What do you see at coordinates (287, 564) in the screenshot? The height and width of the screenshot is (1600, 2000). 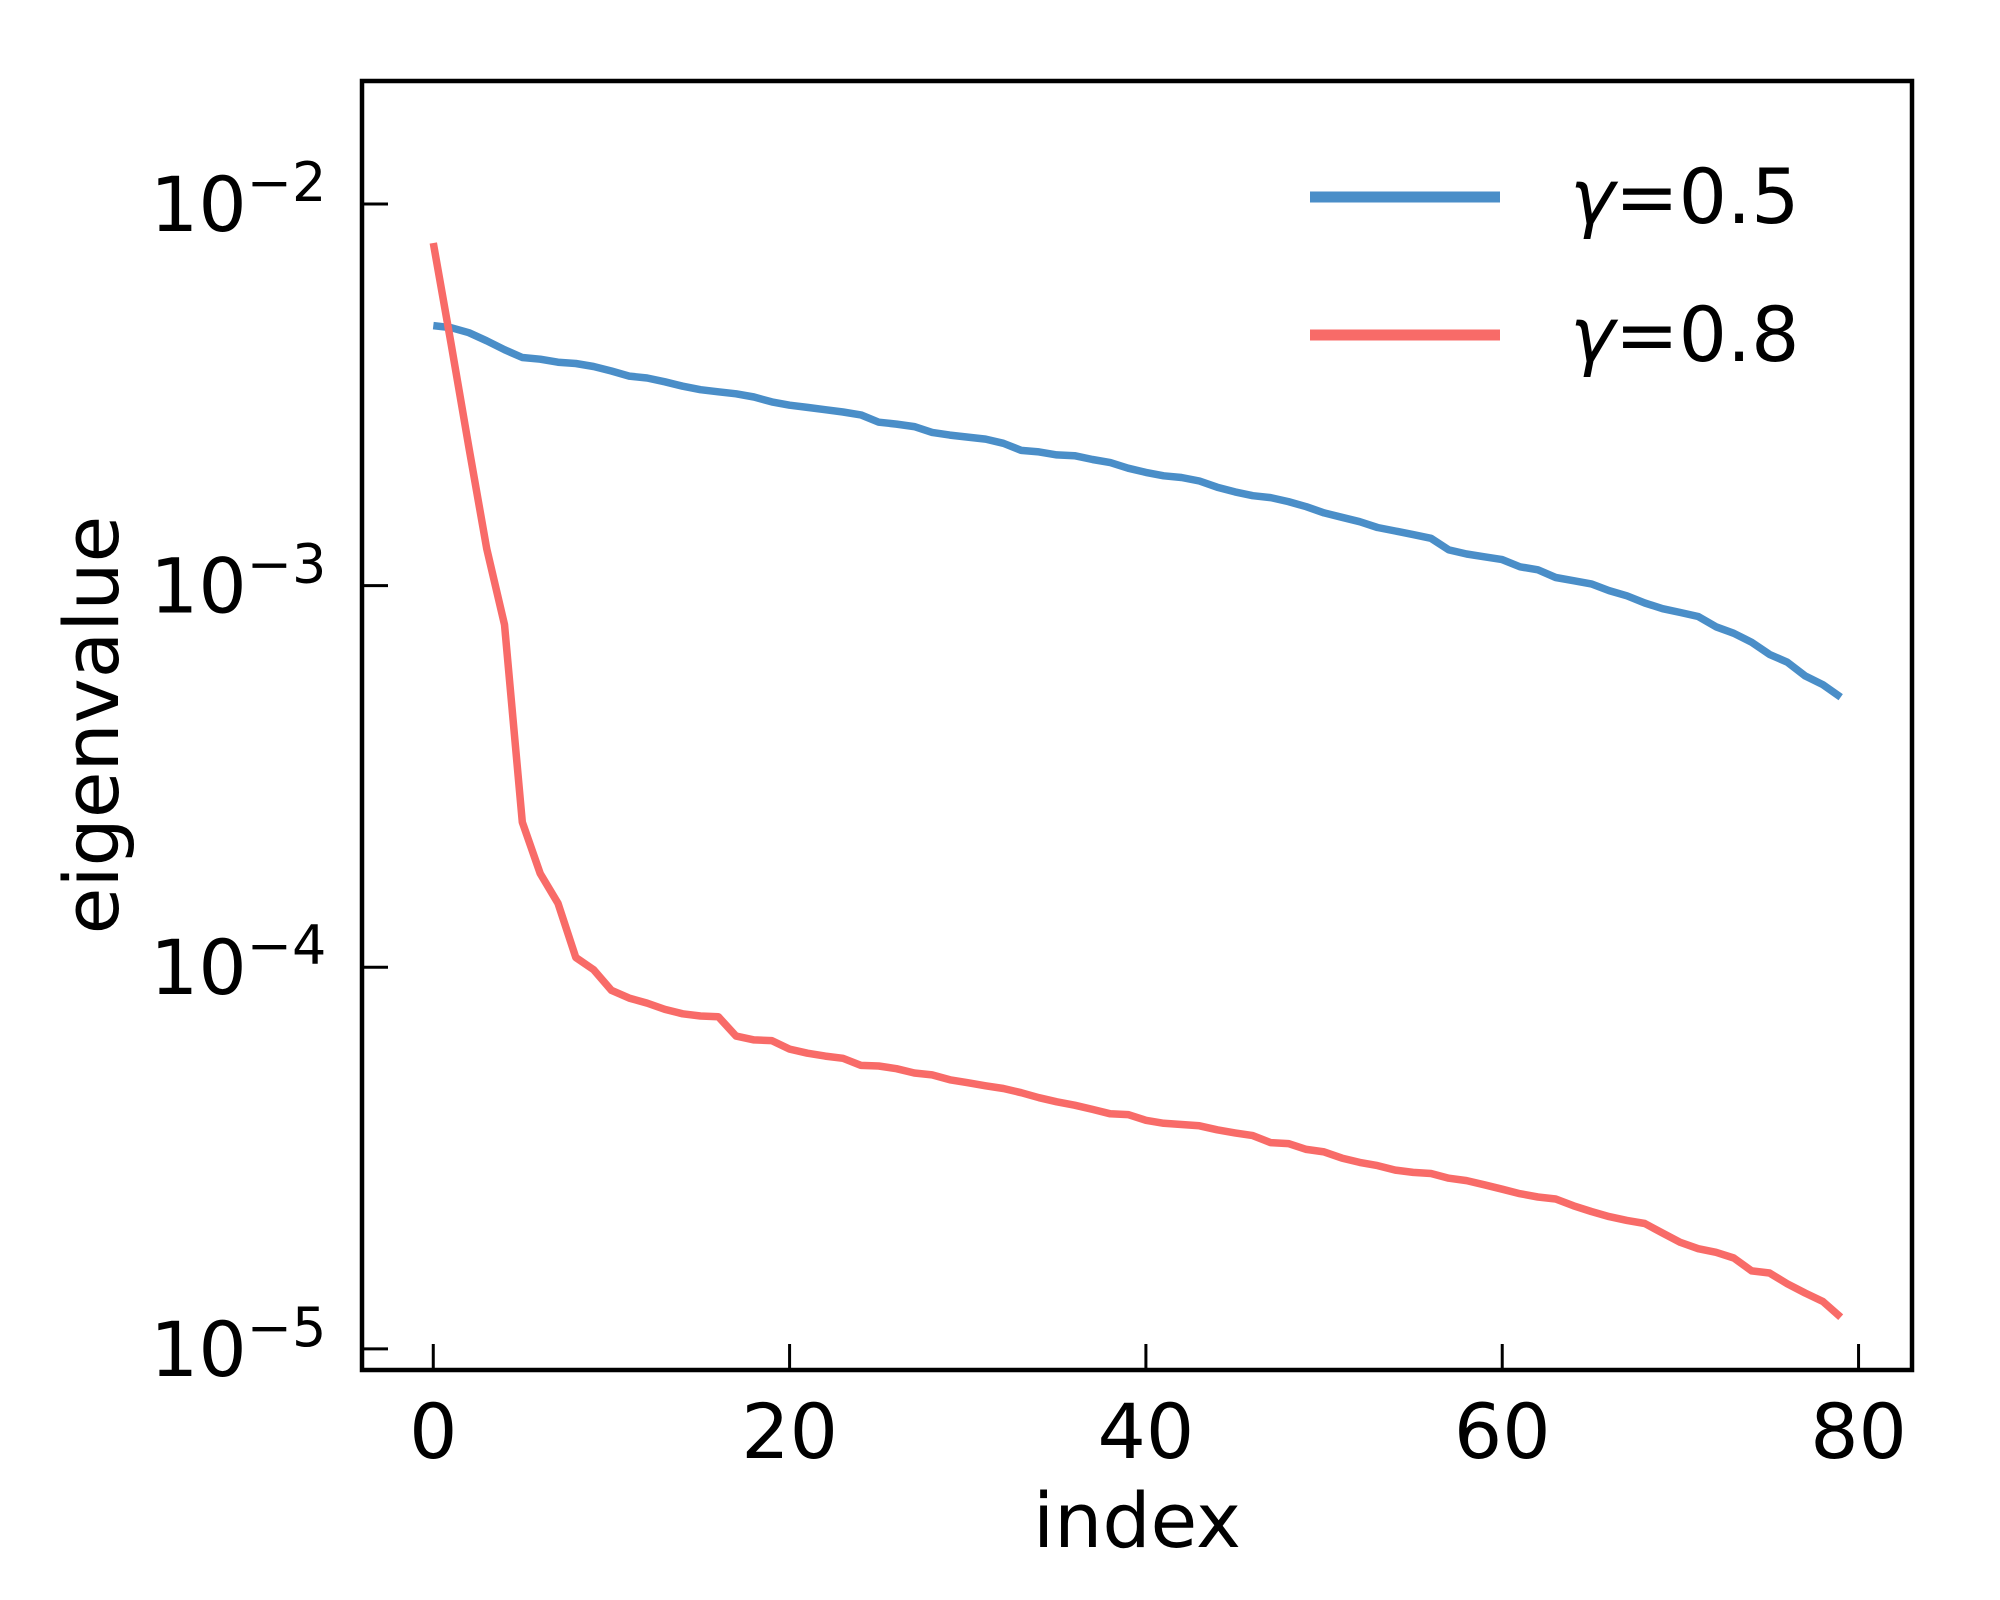 I see `y-tick-exponent: −3` at bounding box center [287, 564].